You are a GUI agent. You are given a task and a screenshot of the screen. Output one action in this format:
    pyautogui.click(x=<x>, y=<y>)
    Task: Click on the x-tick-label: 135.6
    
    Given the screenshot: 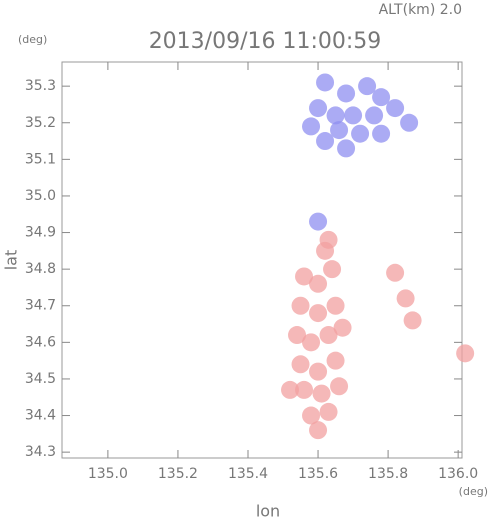 What is the action you would take?
    pyautogui.click(x=318, y=474)
    